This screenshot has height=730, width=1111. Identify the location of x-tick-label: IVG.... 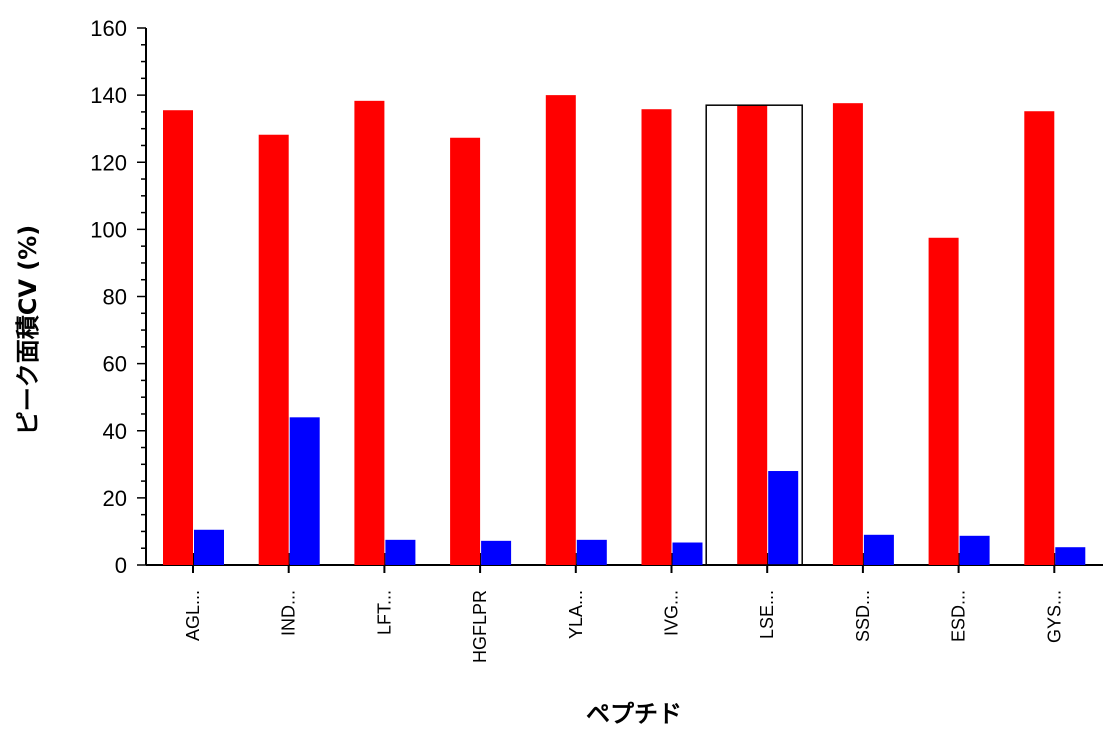
(672, 613).